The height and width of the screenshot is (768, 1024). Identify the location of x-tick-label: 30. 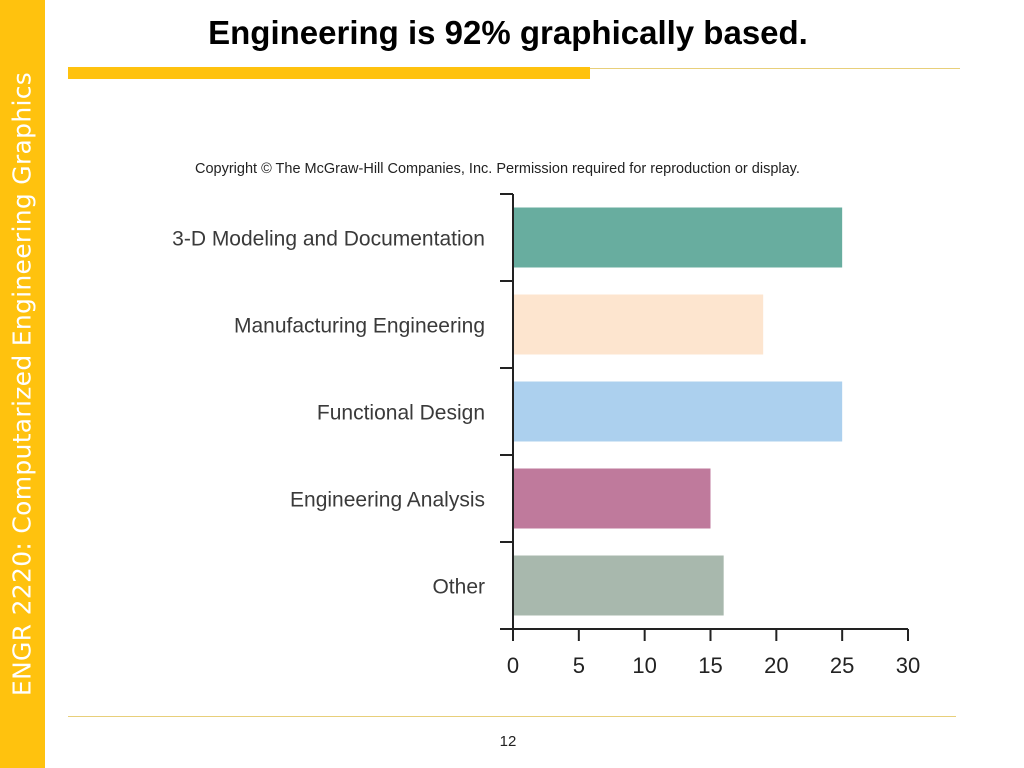
(908, 665).